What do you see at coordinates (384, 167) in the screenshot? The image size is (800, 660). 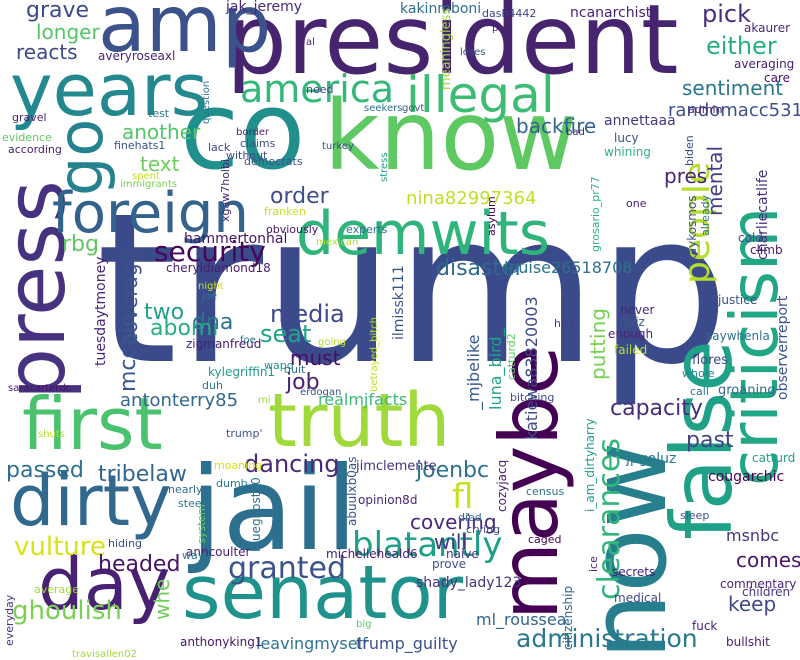 I see `word-stress: stress` at bounding box center [384, 167].